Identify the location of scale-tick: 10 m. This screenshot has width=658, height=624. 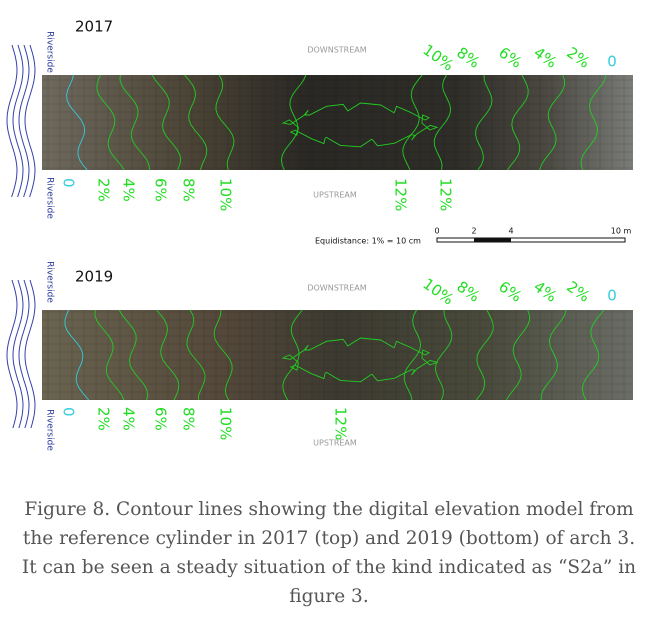
(621, 231).